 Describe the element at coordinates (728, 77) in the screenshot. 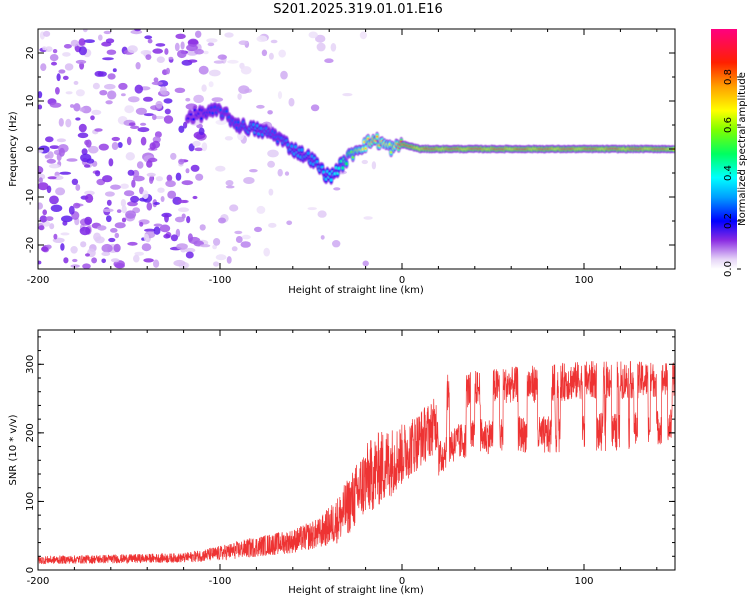

I see `colorbar-tick-label: 0.8` at that location.